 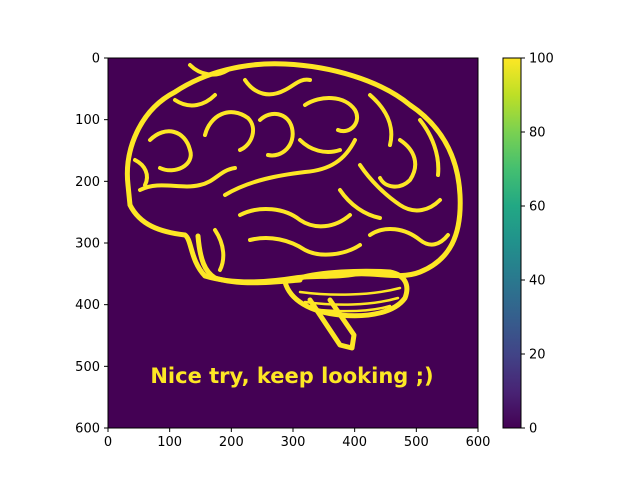 I want to click on x-tick-label: 200, so click(x=231, y=442).